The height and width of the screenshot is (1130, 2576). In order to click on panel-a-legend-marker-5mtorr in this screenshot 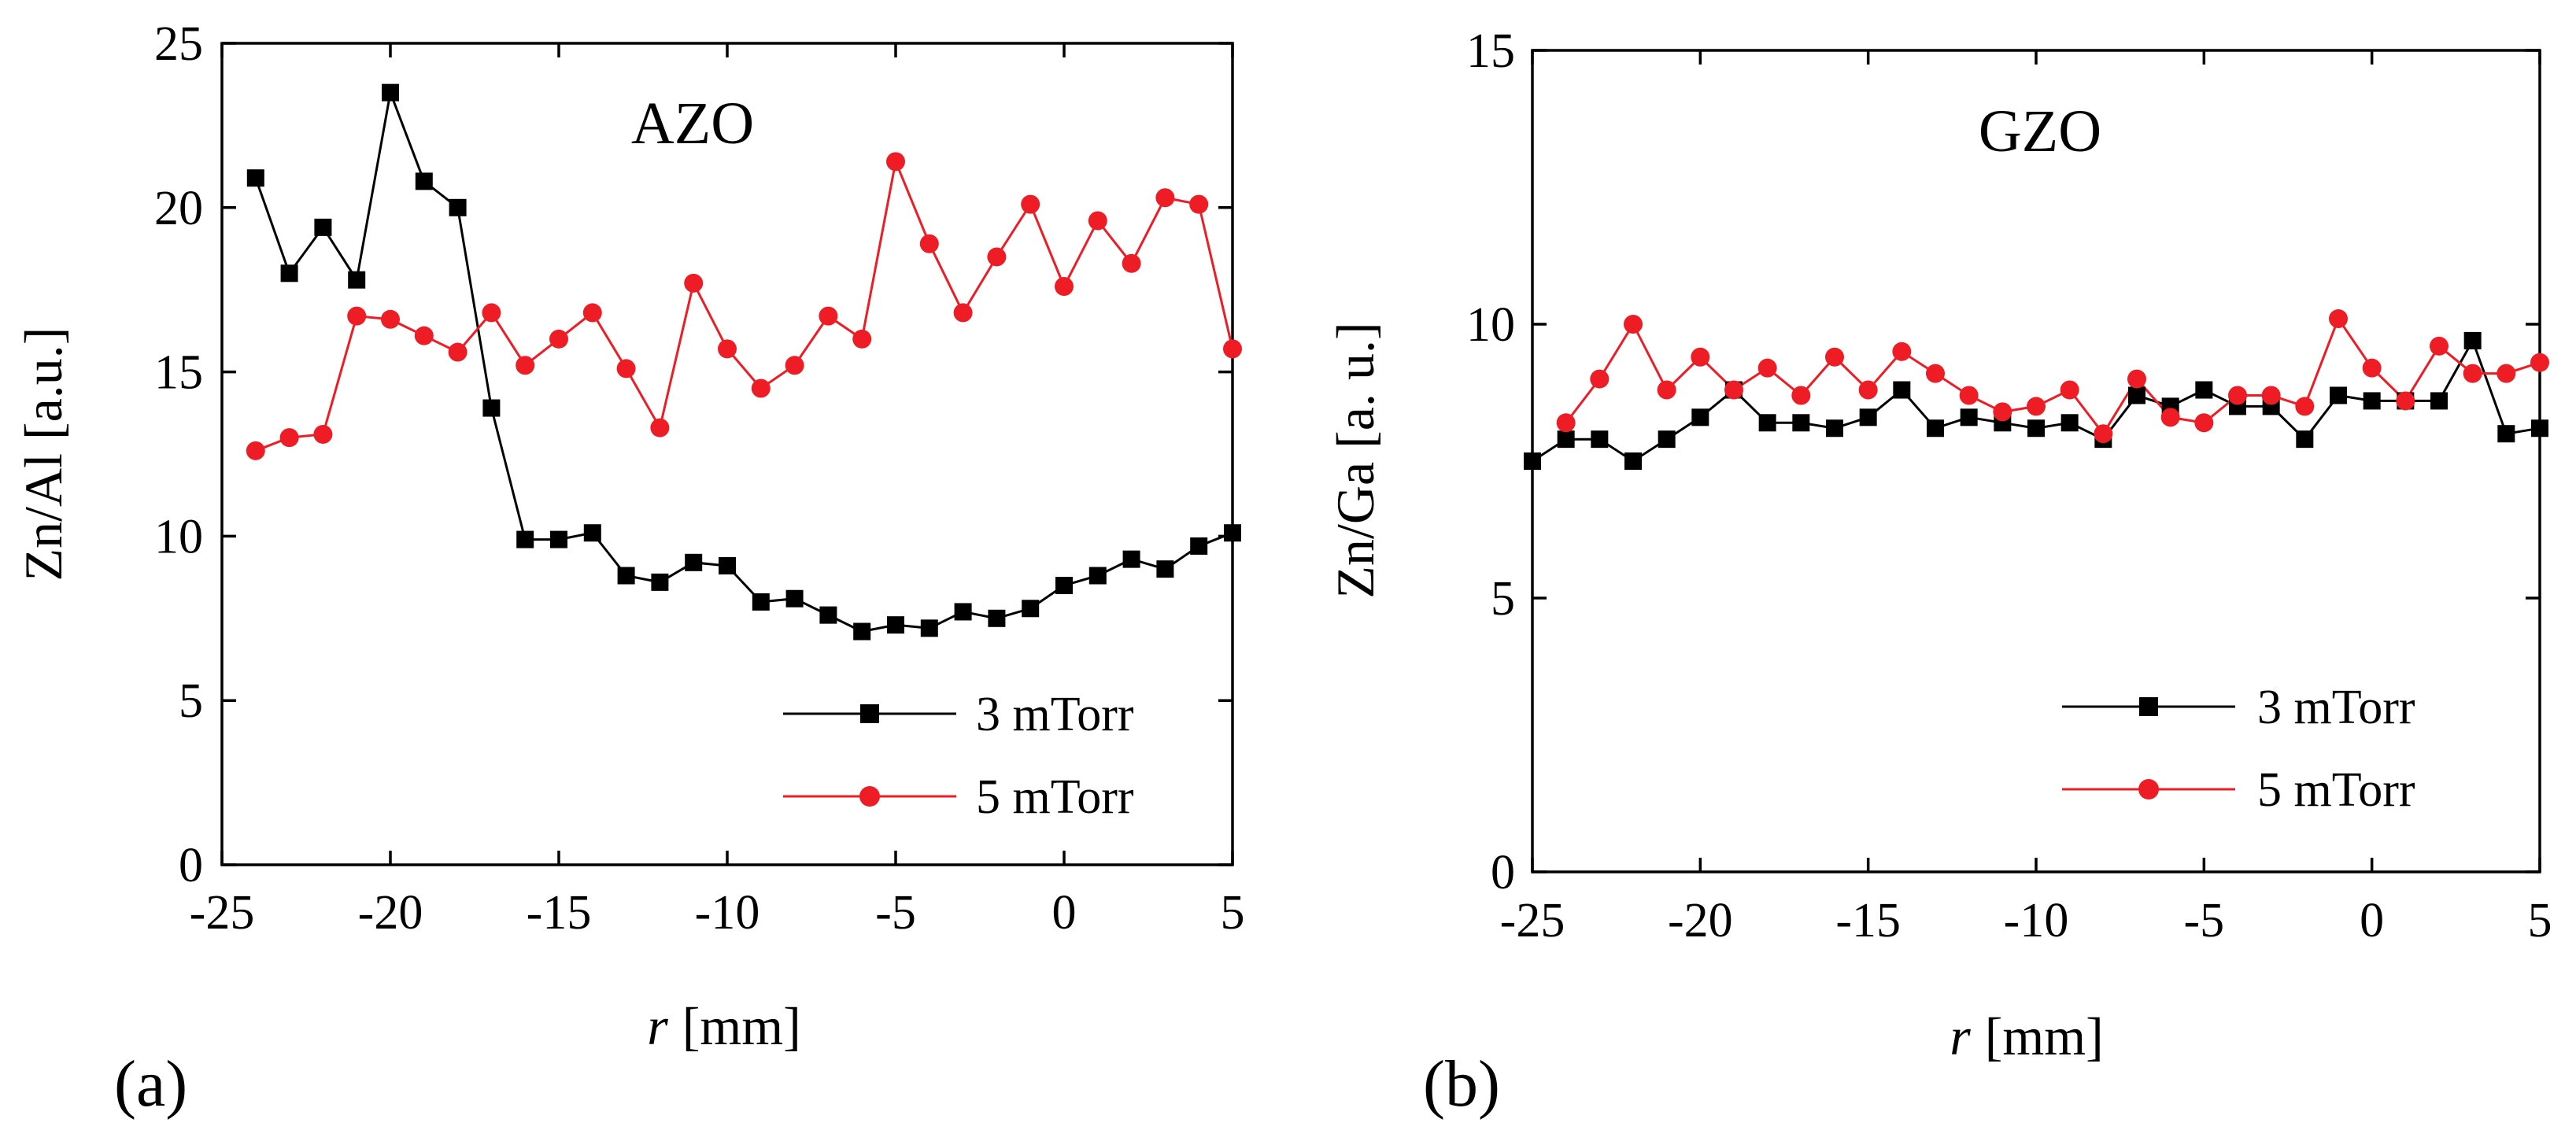, I will do `click(869, 796)`.